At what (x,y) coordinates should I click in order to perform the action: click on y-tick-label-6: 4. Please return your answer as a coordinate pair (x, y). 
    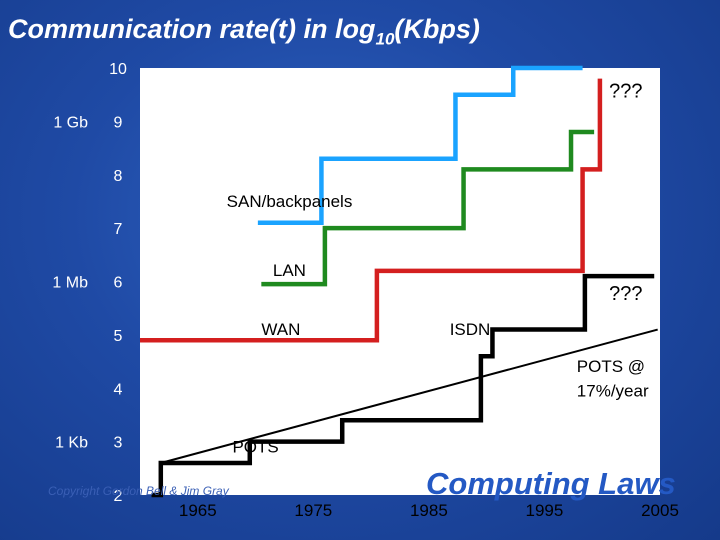
    Looking at the image, I should click on (118, 389).